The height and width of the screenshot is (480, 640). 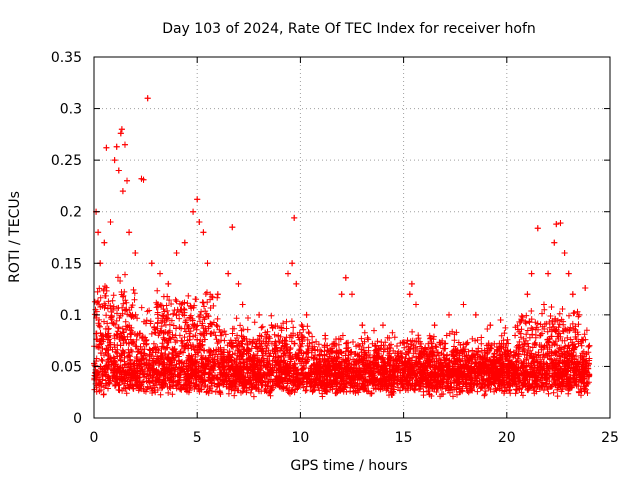 I want to click on y-axis-label: ROTI / TECUs, so click(x=15, y=237).